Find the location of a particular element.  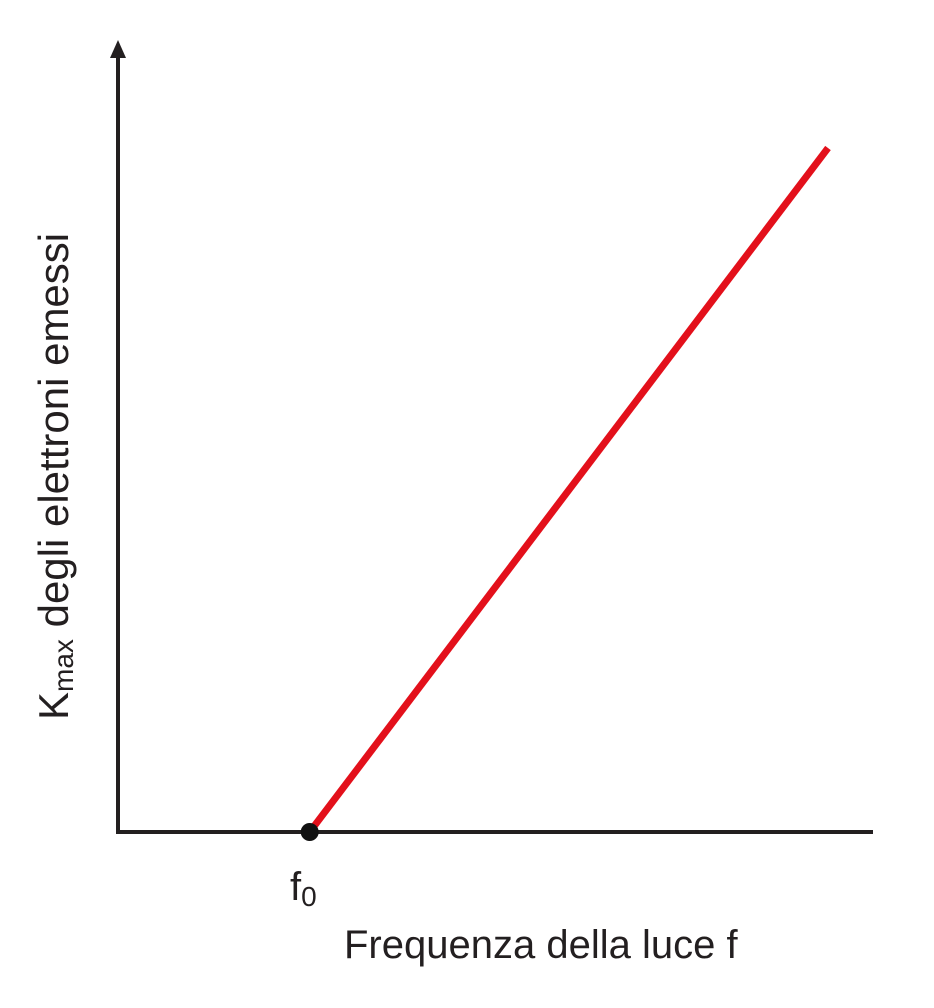

y-axis-label: Kmax degli elettroni emessi is located at coordinates (54, 476).